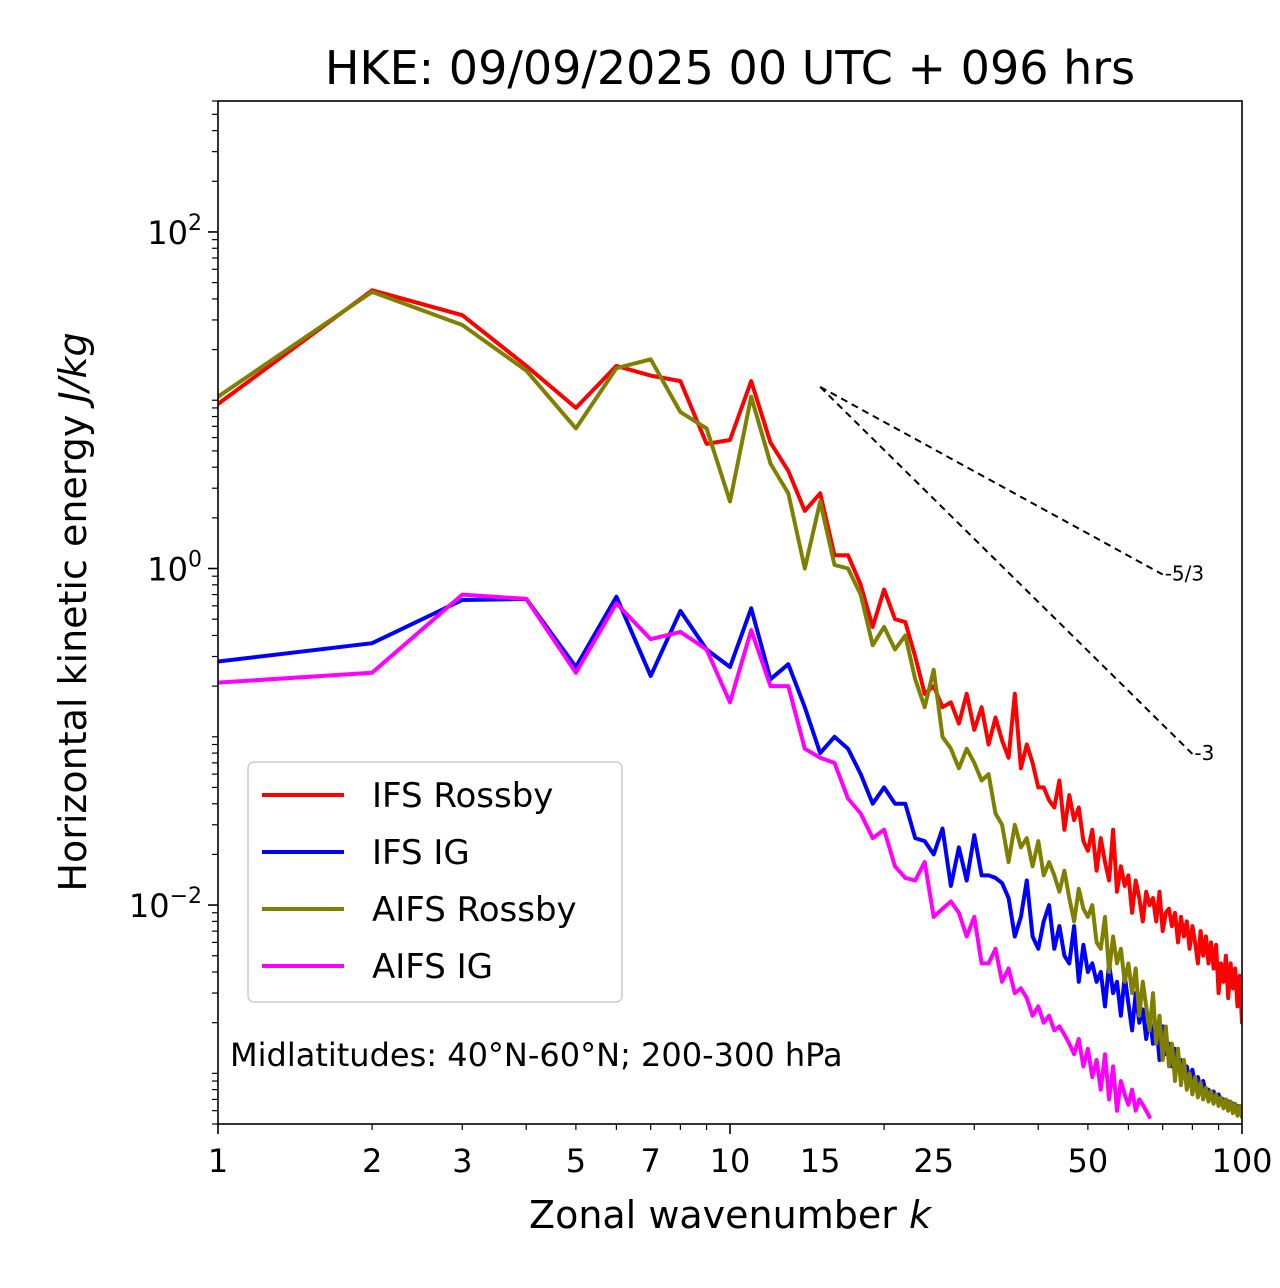 The width and height of the screenshot is (1280, 1288). I want to click on region-annotation: Midlatitudes: 40°N-60°N; 200-300 hPa, so click(536, 1055).